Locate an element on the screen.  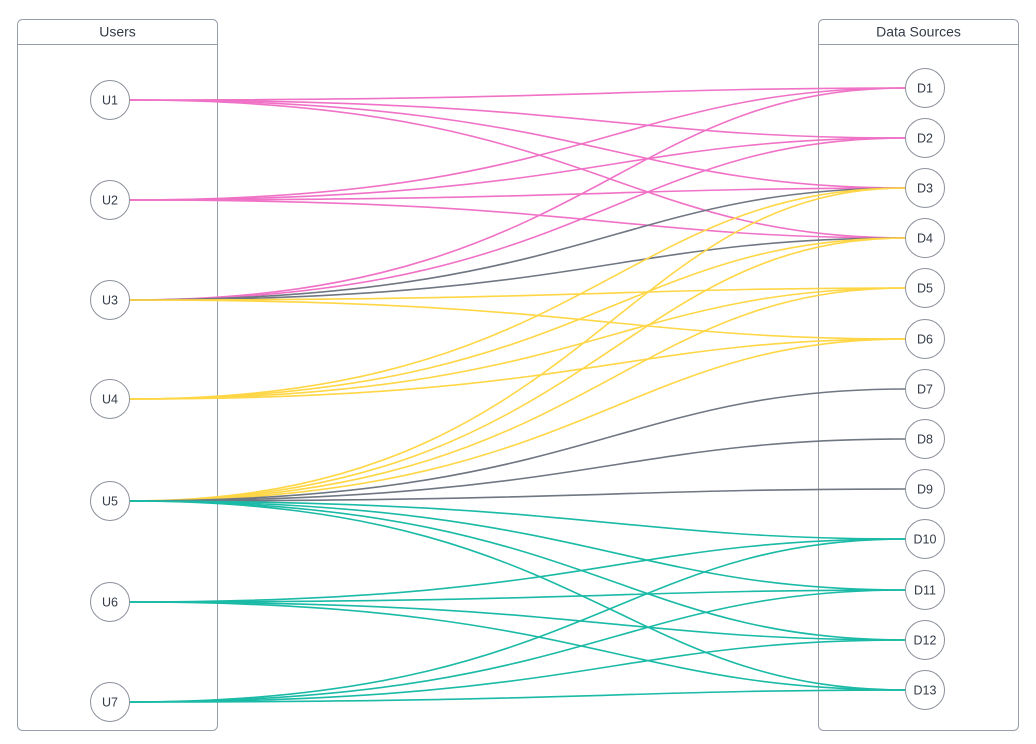
edge-U6-D10 is located at coordinates (517, 570).